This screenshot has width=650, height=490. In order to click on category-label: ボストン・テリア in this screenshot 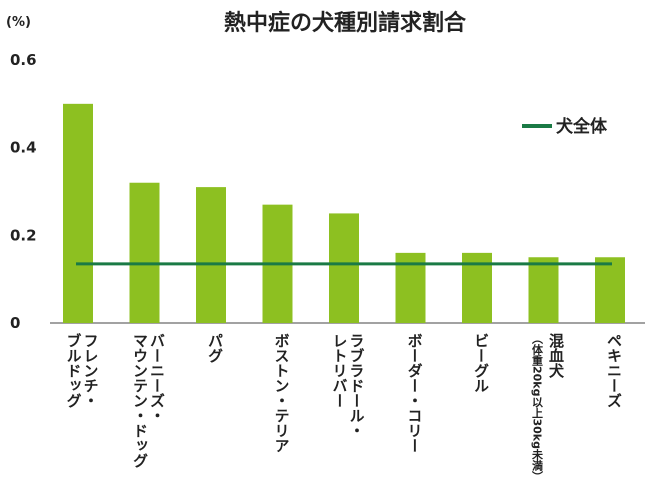, I will do `click(282, 393)`.